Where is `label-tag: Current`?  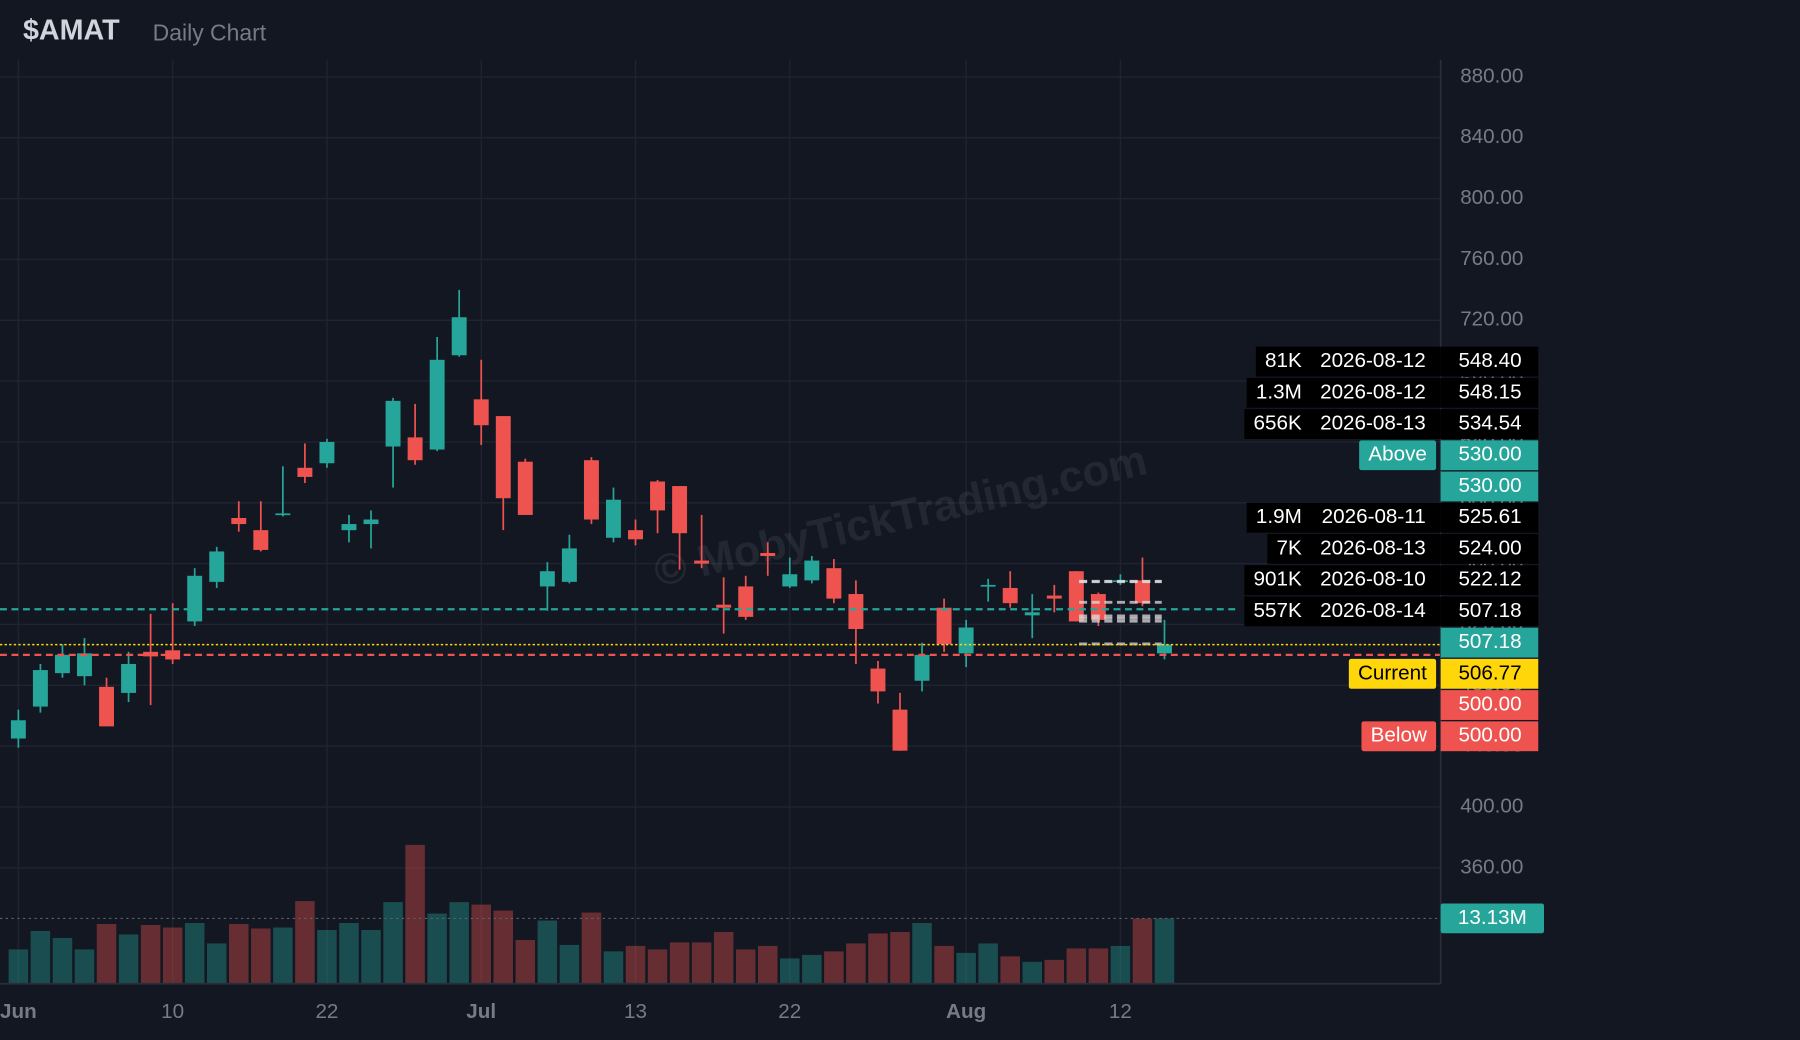 label-tag: Current is located at coordinates (1392, 672).